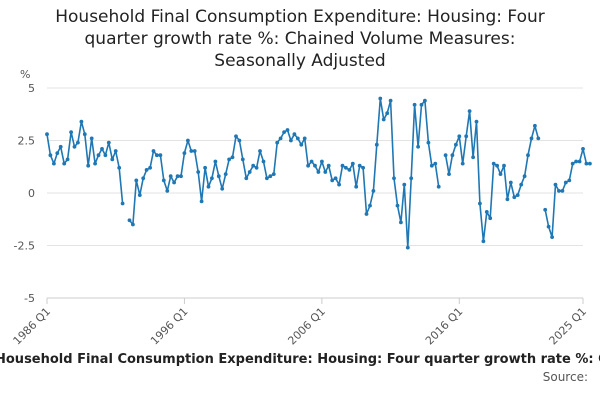  What do you see at coordinates (32, 326) in the screenshot?
I see `x-tick-label: 1986 Q1` at bounding box center [32, 326].